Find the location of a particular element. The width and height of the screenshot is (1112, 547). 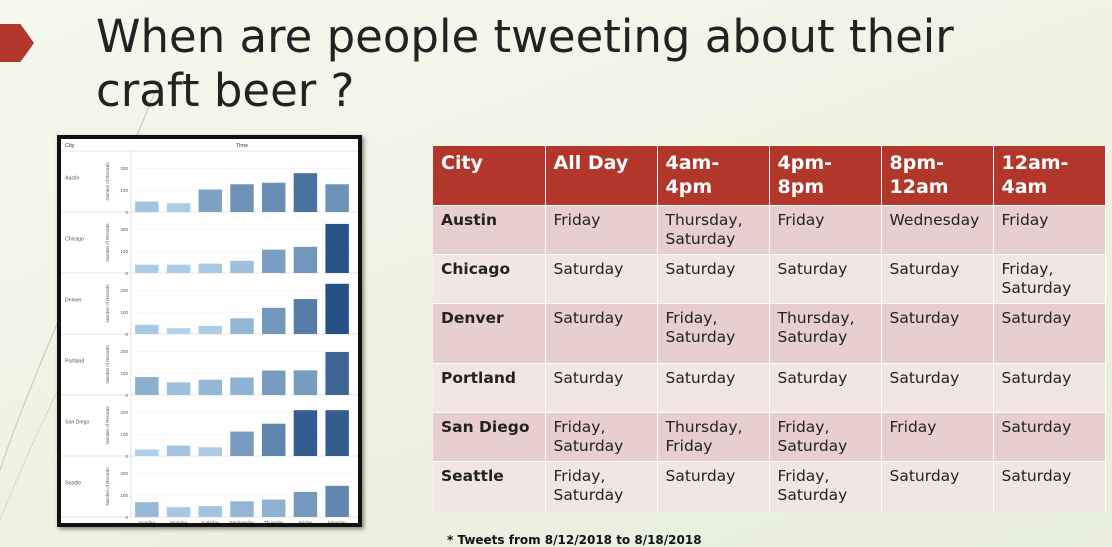

panel-city-label: San Diego is located at coordinates (77, 423).